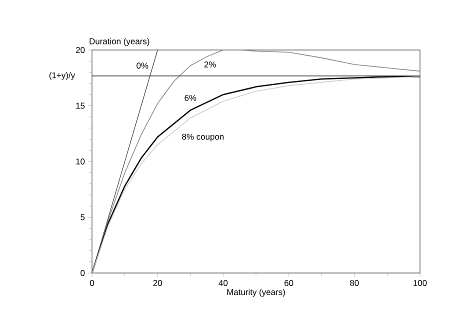 This screenshot has height=334, width=463. Describe the element at coordinates (80, 50) in the screenshot. I see `y-tick-label: 20` at that location.